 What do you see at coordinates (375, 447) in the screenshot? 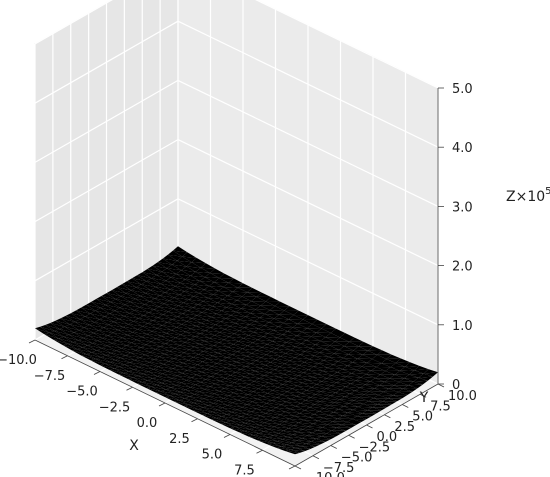
I see `y-tick-label: −2.5` at bounding box center [375, 447].